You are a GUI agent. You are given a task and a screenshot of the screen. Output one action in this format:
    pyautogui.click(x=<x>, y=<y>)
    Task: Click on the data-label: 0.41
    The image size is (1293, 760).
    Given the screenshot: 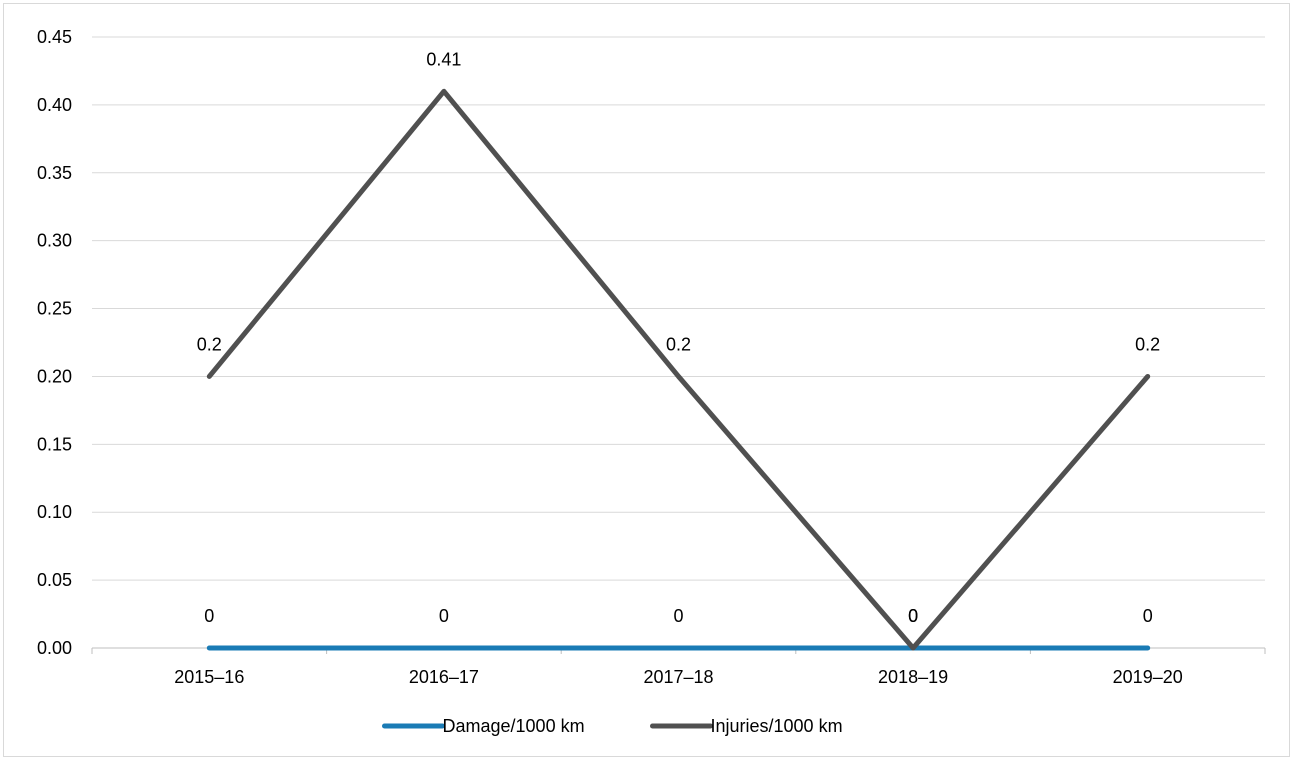 What is the action you would take?
    pyautogui.click(x=443, y=59)
    